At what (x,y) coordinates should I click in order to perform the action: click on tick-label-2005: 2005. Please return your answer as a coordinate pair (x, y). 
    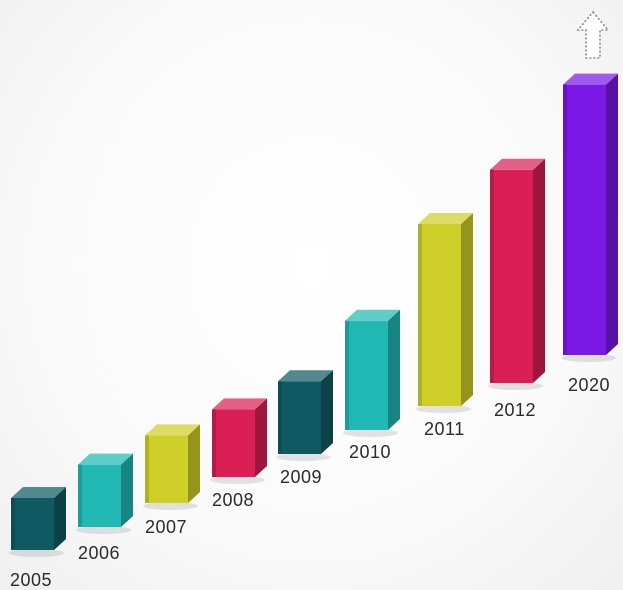
    Looking at the image, I should click on (31, 580).